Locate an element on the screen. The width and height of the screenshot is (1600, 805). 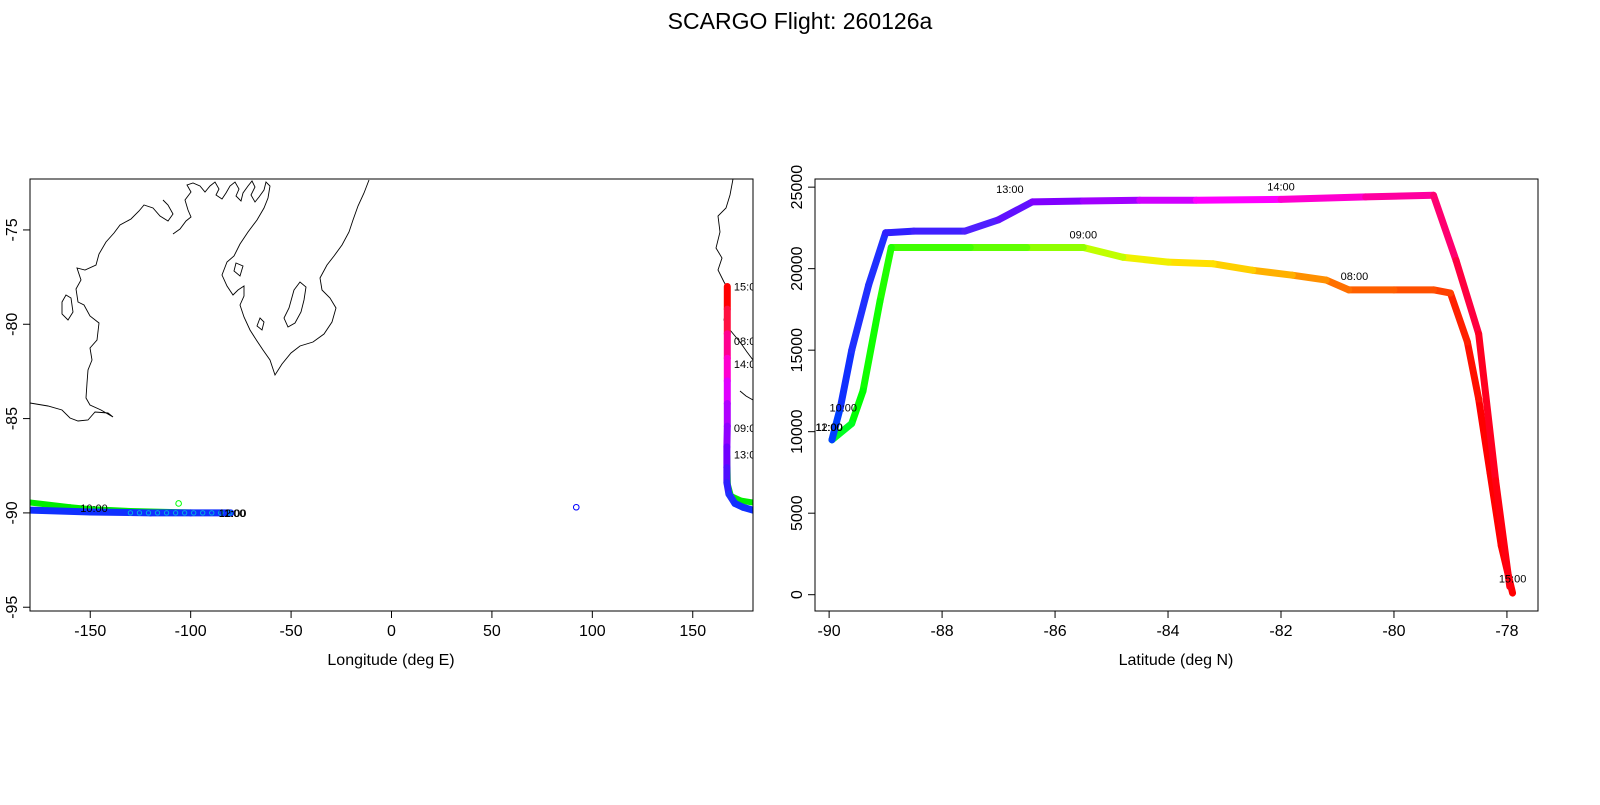
map-time-label: 13:00 is located at coordinates (748, 455).